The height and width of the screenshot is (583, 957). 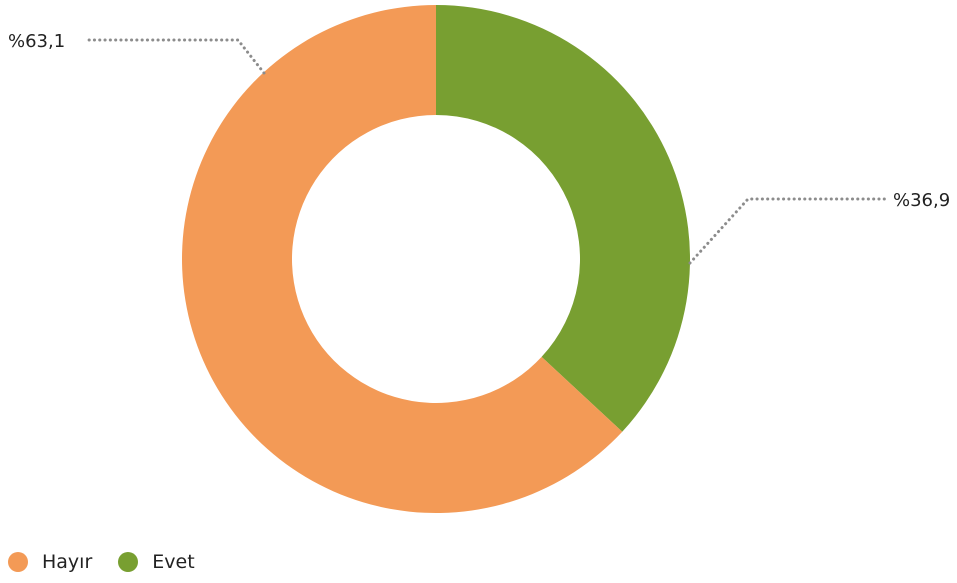 What do you see at coordinates (101, 562) in the screenshot?
I see `chart-legend: Hayır Evet` at bounding box center [101, 562].